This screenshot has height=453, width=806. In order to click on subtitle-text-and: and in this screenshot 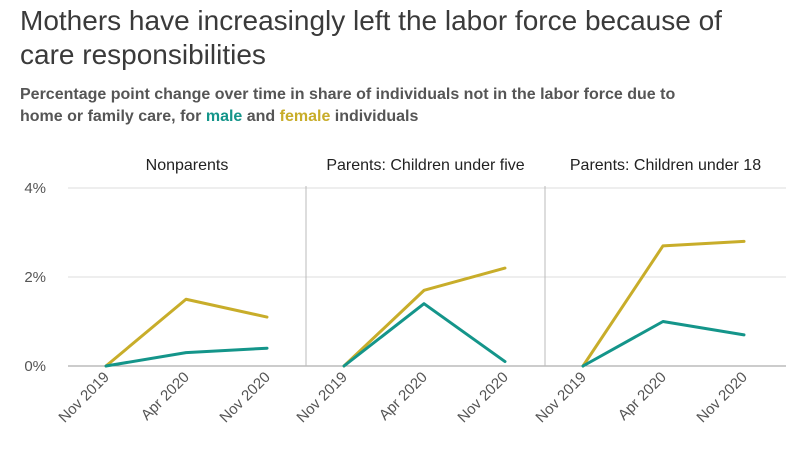, I will do `click(261, 116)`.